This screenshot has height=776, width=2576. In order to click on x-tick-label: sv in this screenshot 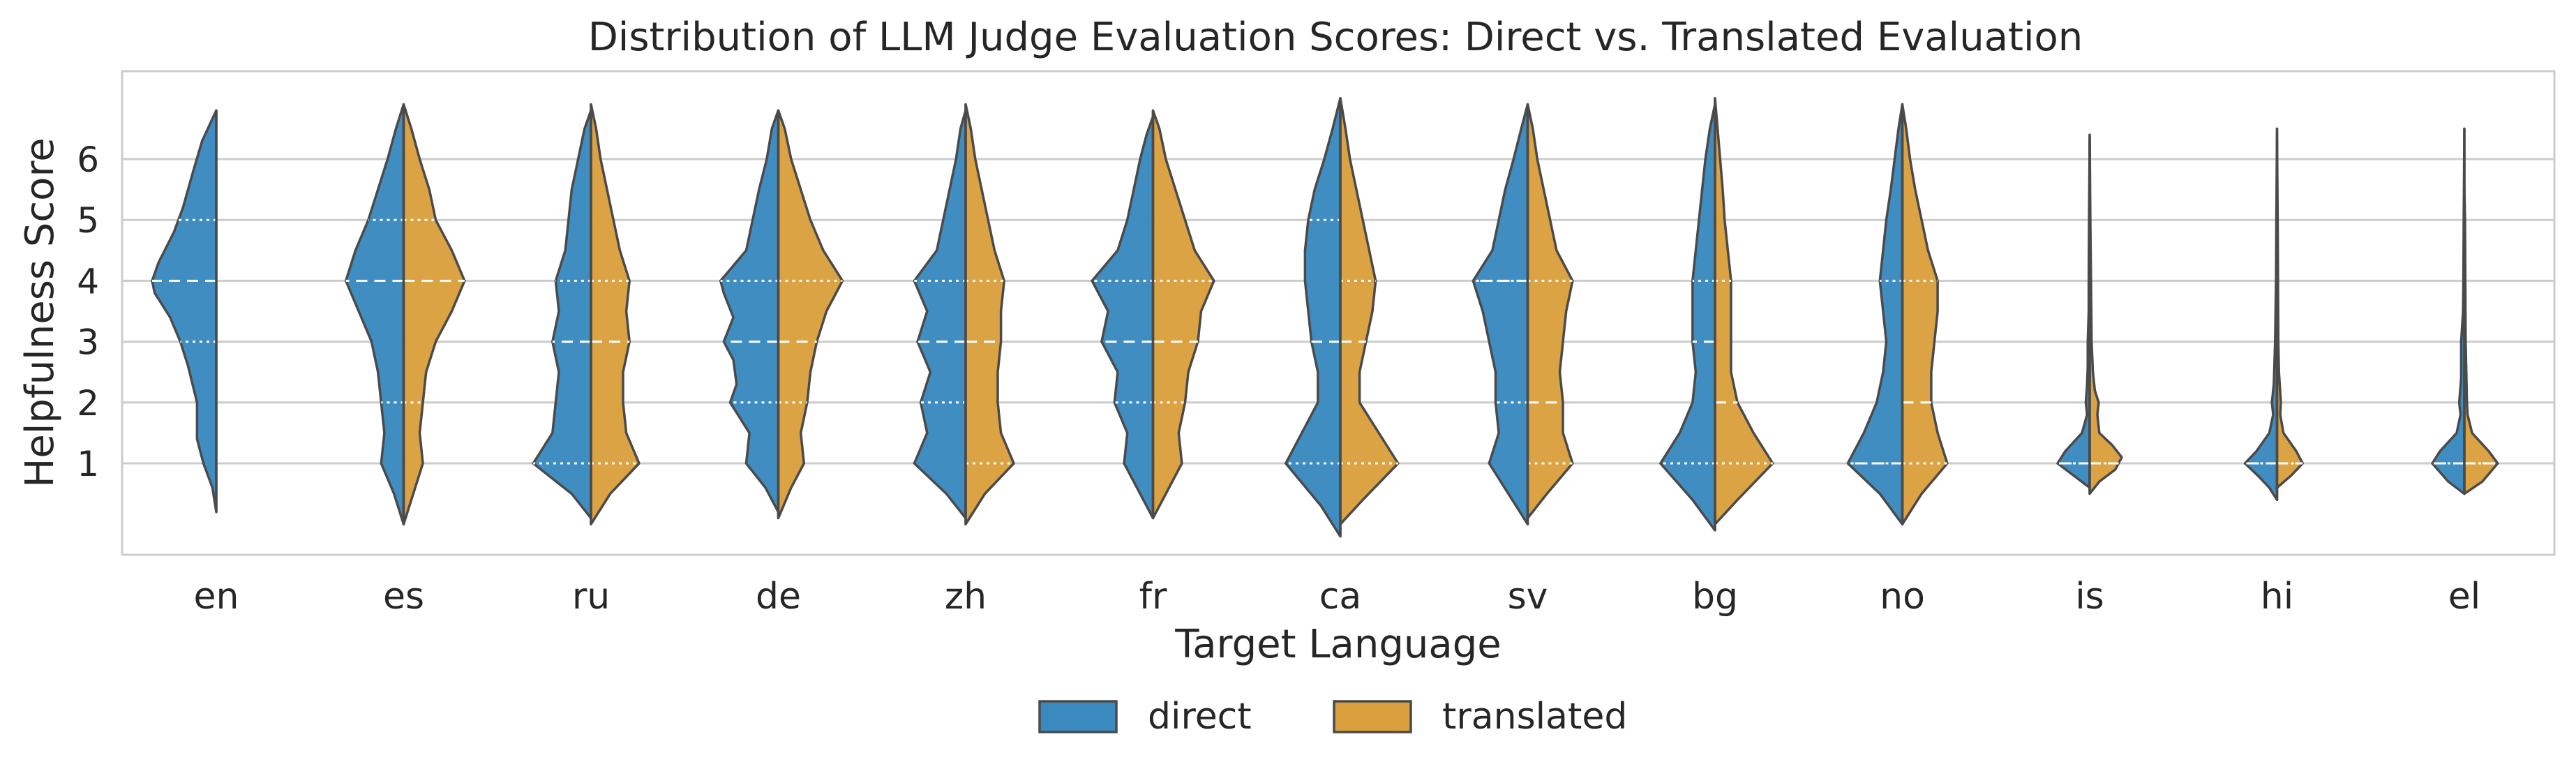, I will do `click(1528, 597)`.